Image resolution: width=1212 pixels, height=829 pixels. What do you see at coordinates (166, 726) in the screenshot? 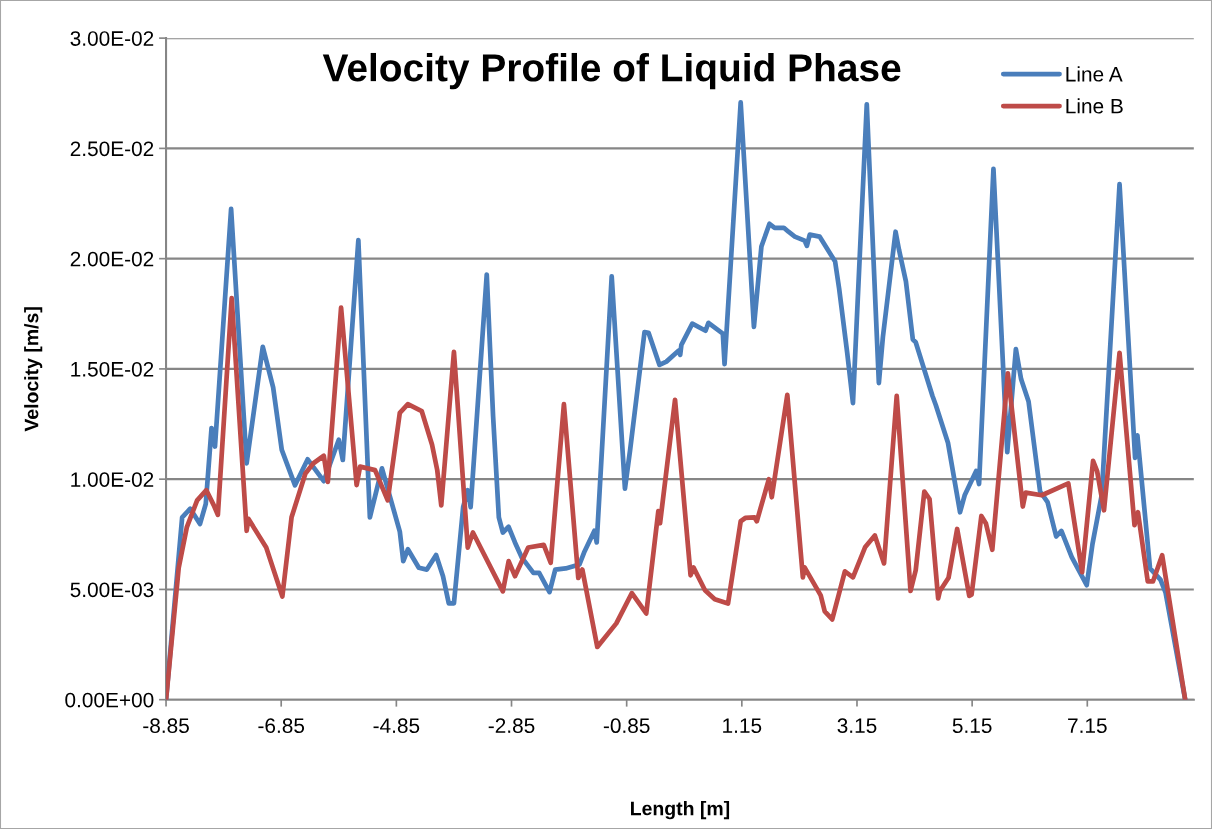
I see `x-tick-label: -8.85` at bounding box center [166, 726].